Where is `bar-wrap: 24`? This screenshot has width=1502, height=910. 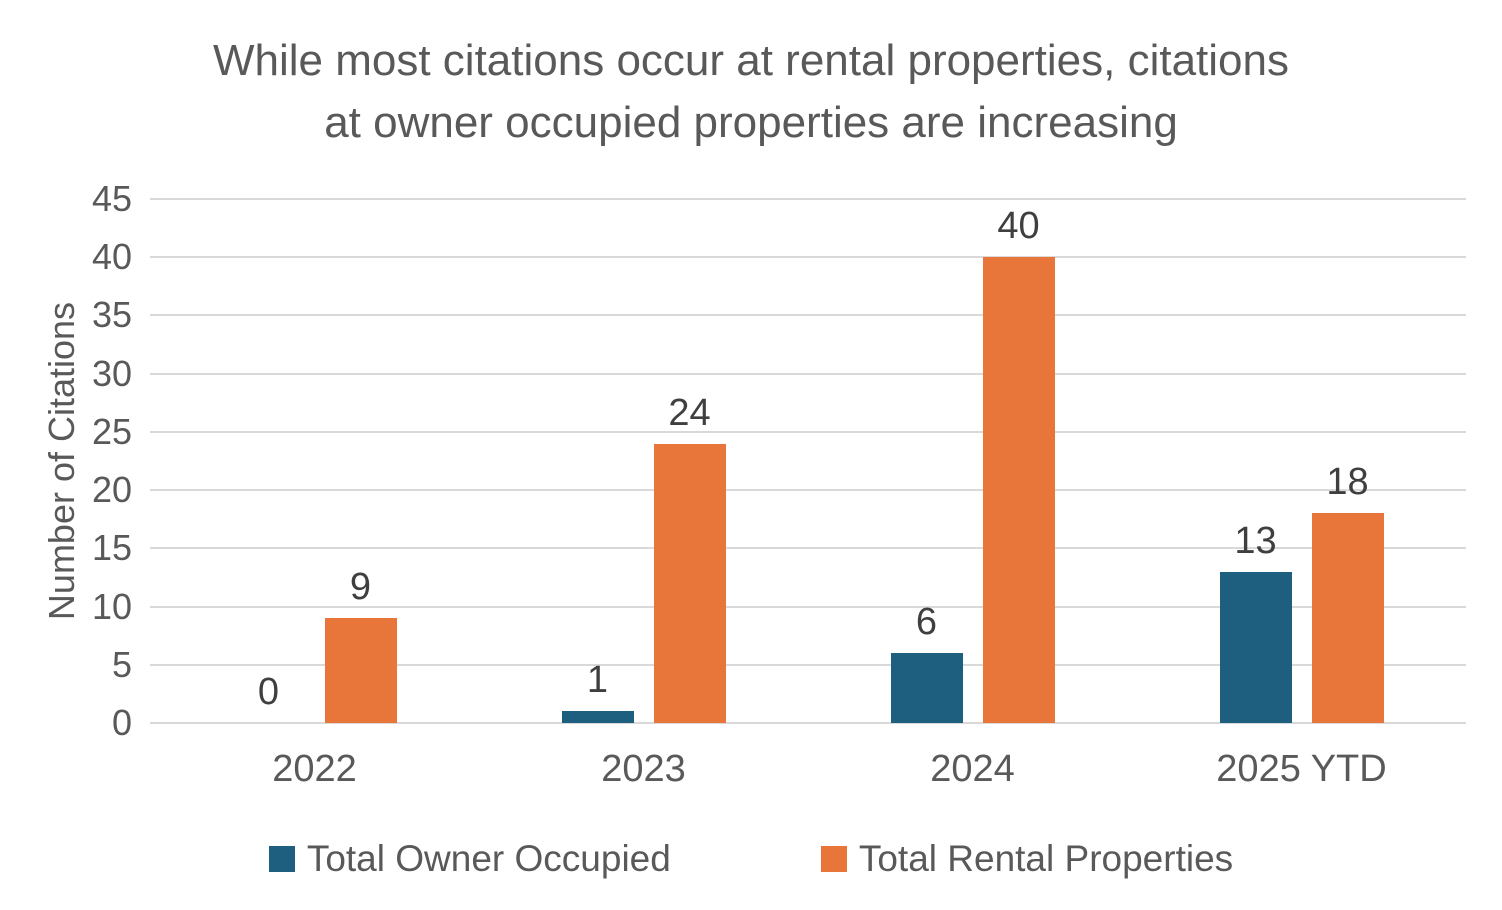 bar-wrap: 24 is located at coordinates (689, 461).